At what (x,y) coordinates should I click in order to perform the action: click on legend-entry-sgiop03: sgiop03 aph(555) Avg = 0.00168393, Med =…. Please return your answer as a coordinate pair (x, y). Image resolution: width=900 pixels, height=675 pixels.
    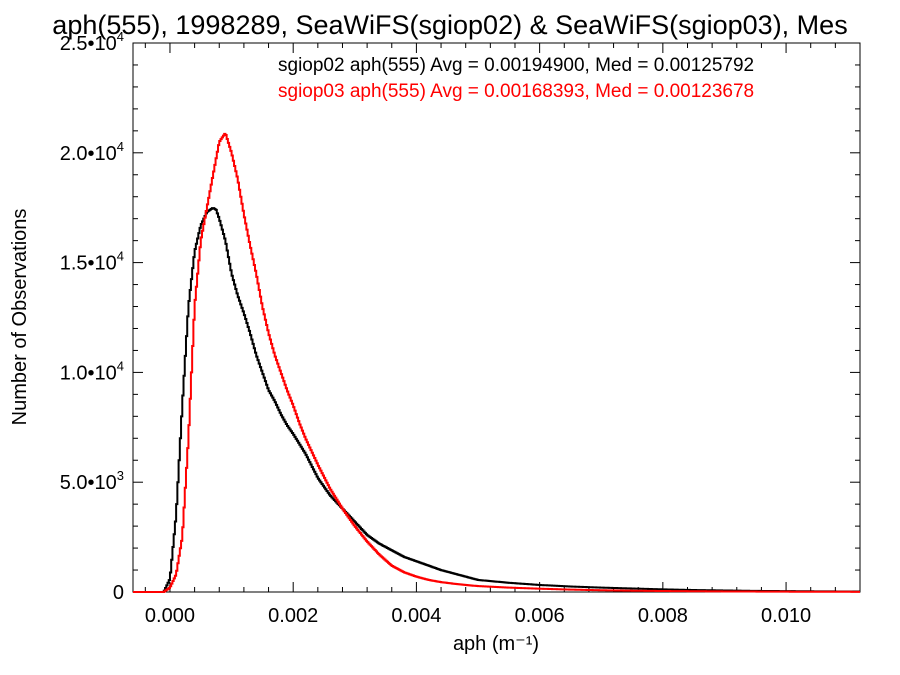
    Looking at the image, I should click on (516, 91).